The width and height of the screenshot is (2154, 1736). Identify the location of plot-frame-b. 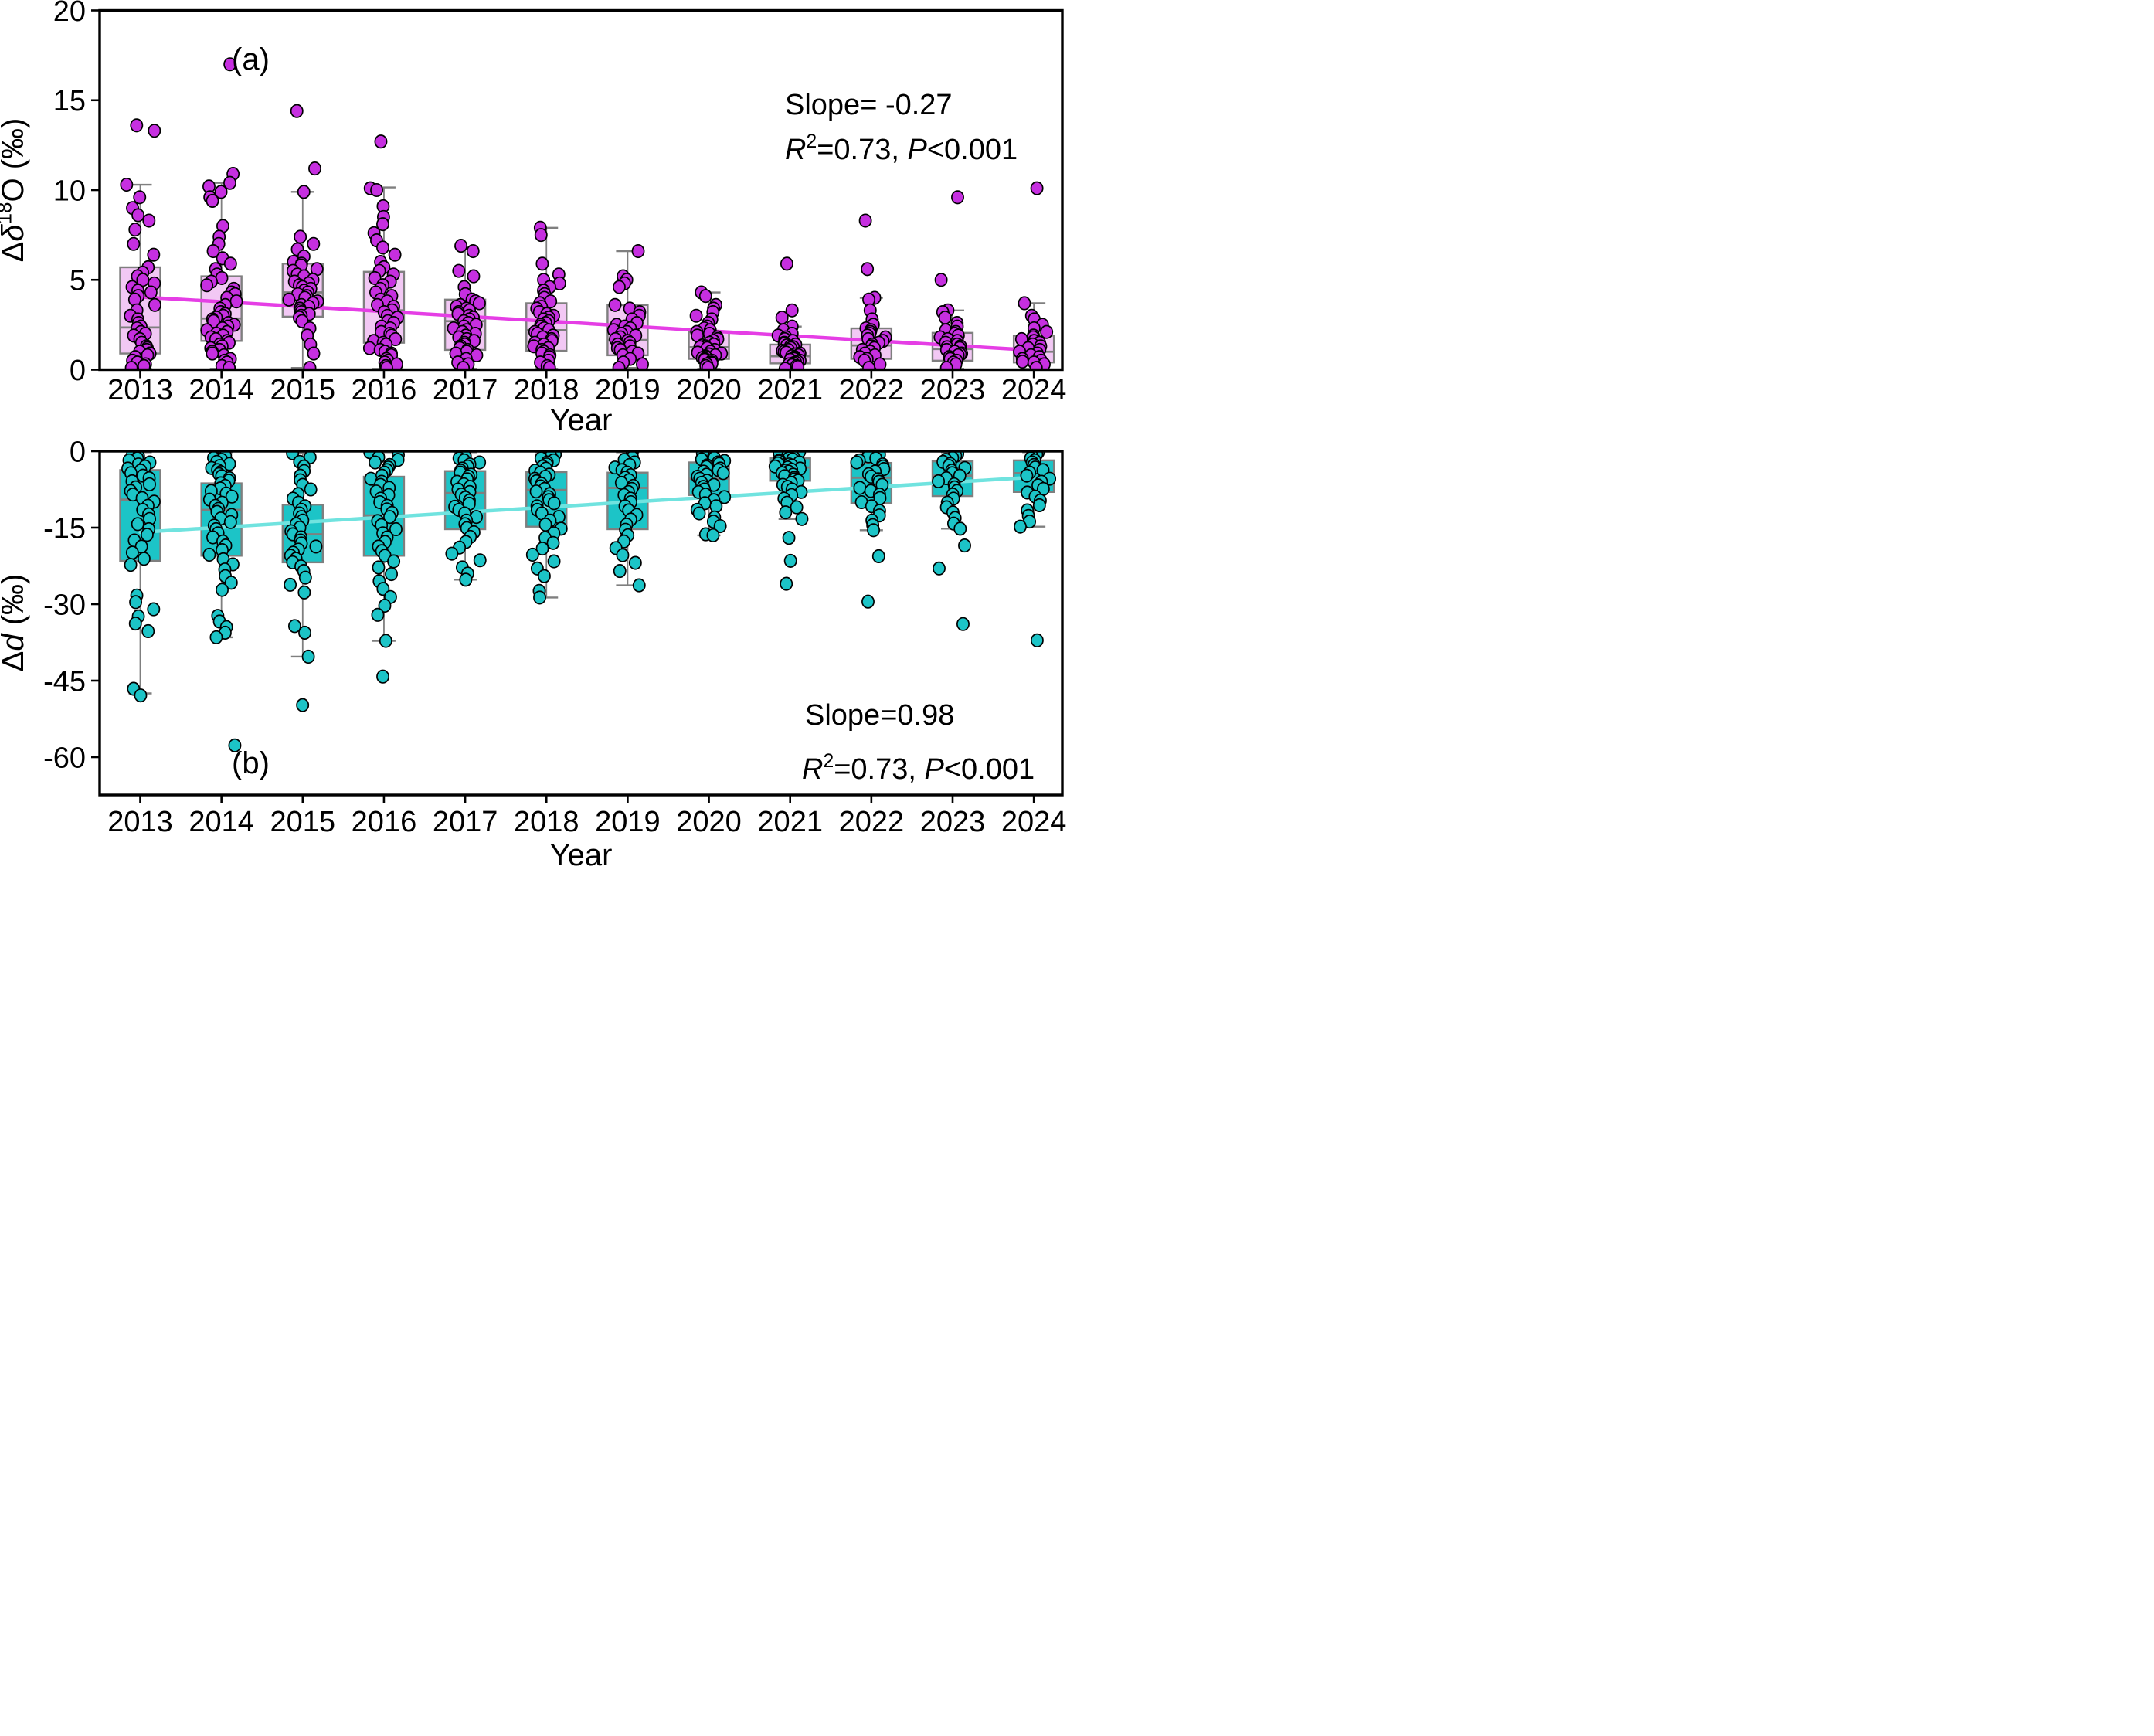
(581, 623).